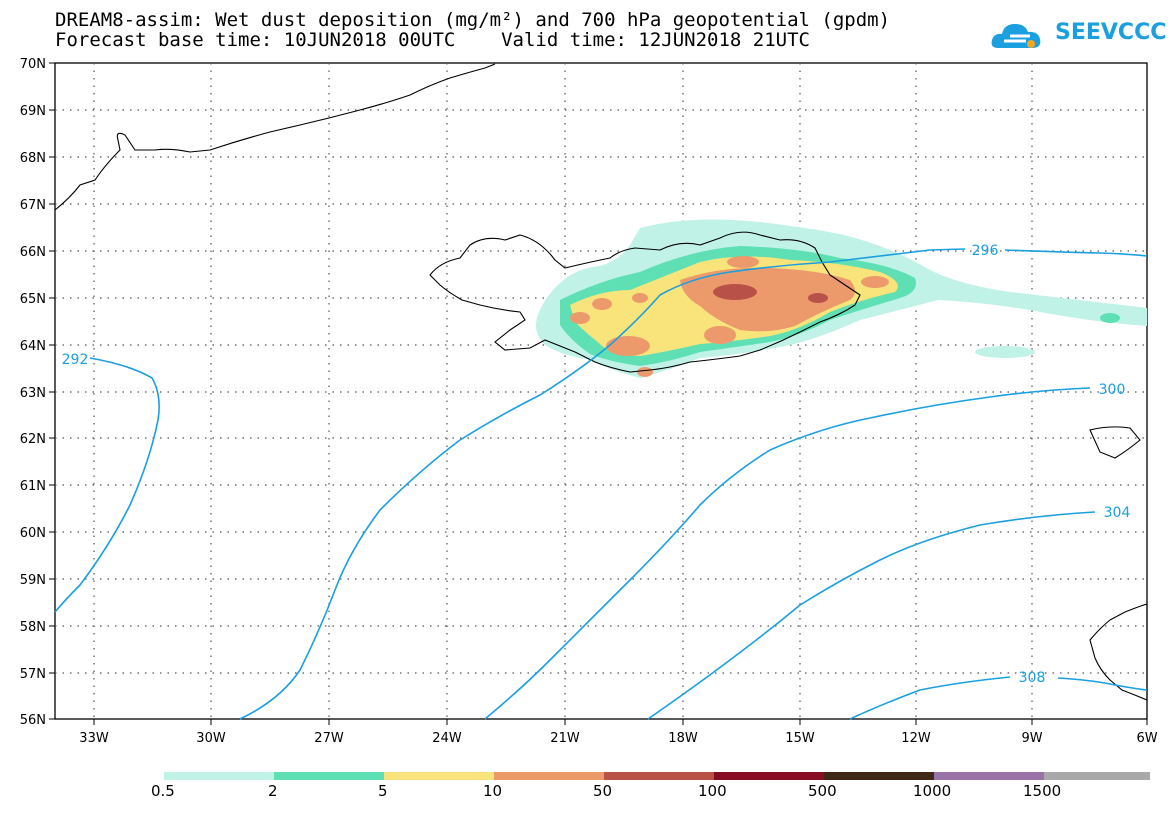  What do you see at coordinates (916, 738) in the screenshot?
I see `lon-label: 12W` at bounding box center [916, 738].